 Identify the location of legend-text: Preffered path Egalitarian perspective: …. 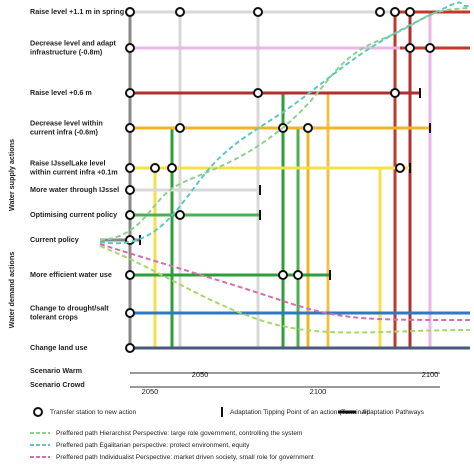
(153, 445).